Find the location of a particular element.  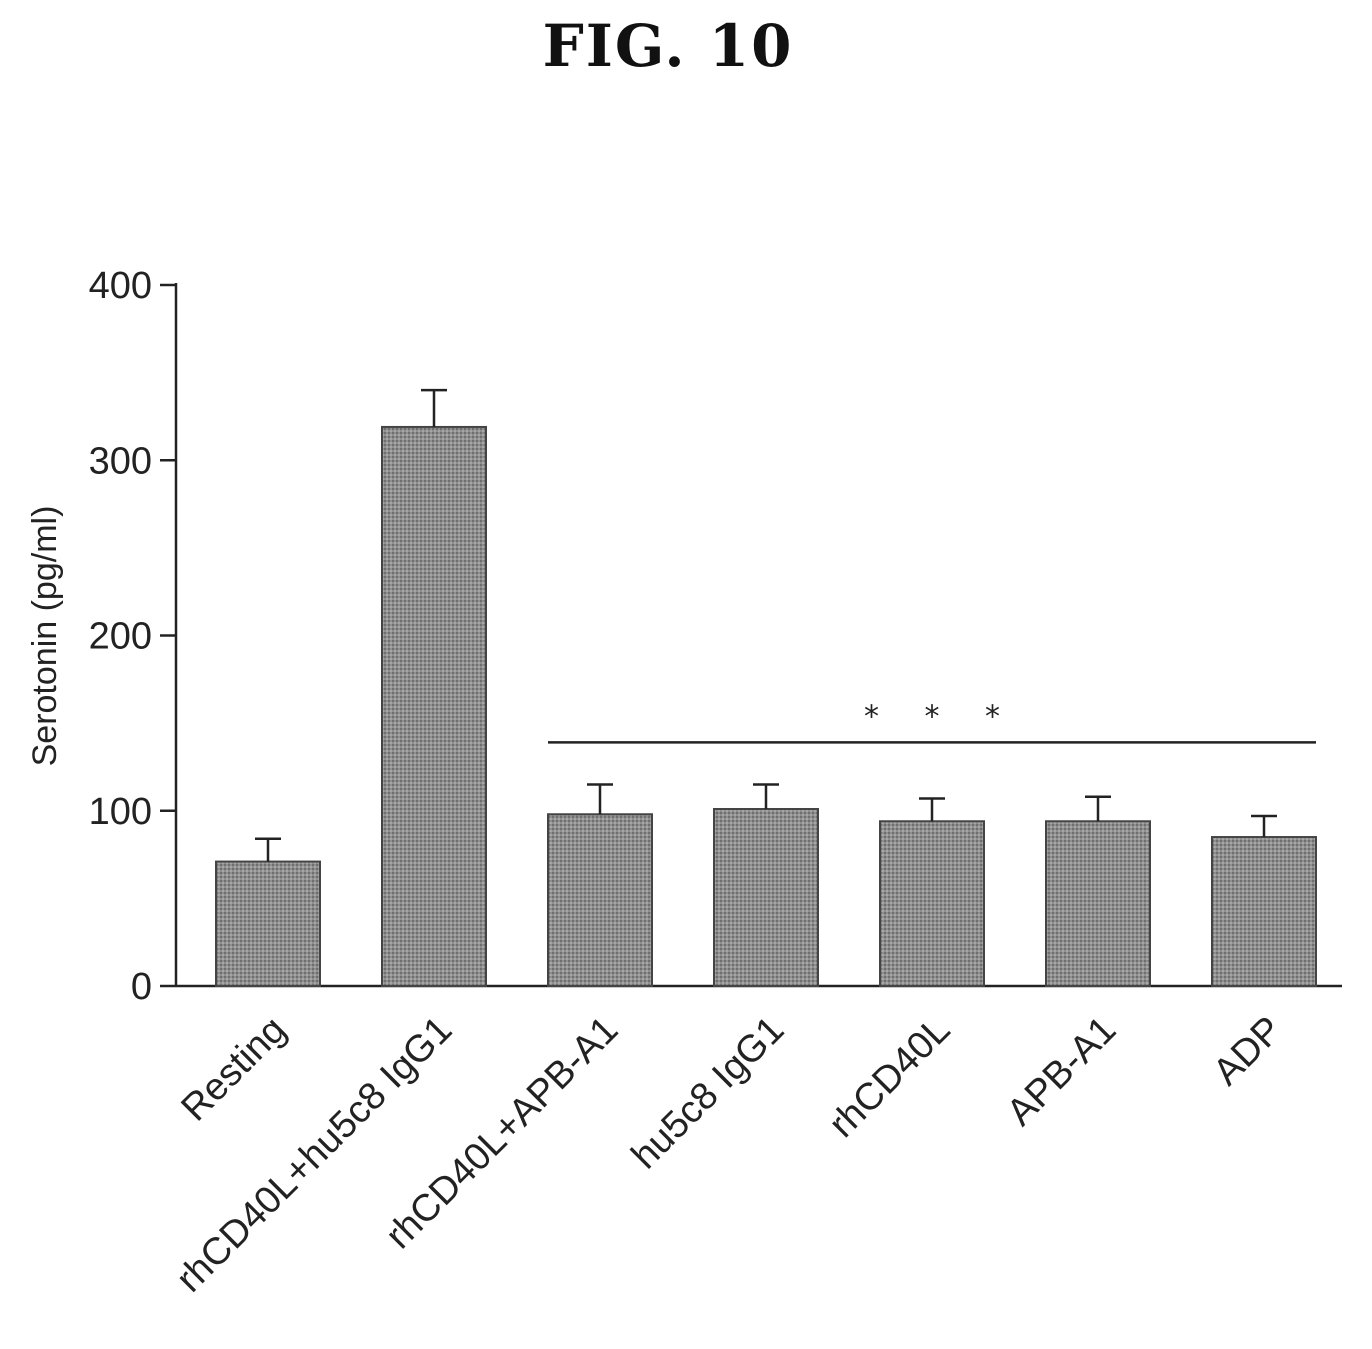

y-tick-label: 200 is located at coordinates (120, 637).